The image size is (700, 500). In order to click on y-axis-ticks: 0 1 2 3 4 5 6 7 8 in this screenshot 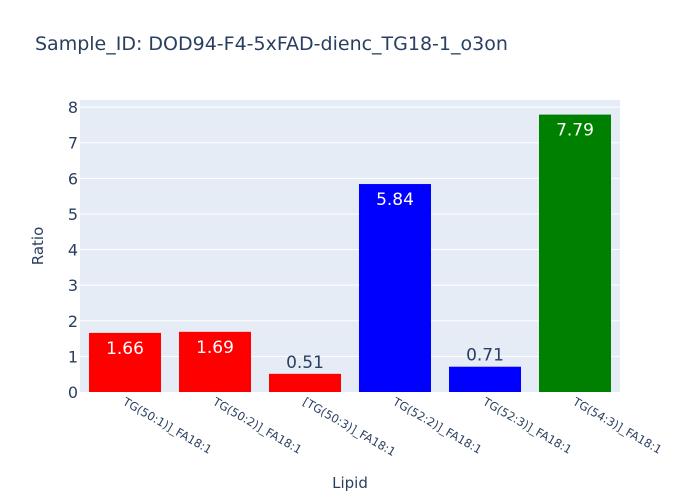, I will do `click(73, 250)`.